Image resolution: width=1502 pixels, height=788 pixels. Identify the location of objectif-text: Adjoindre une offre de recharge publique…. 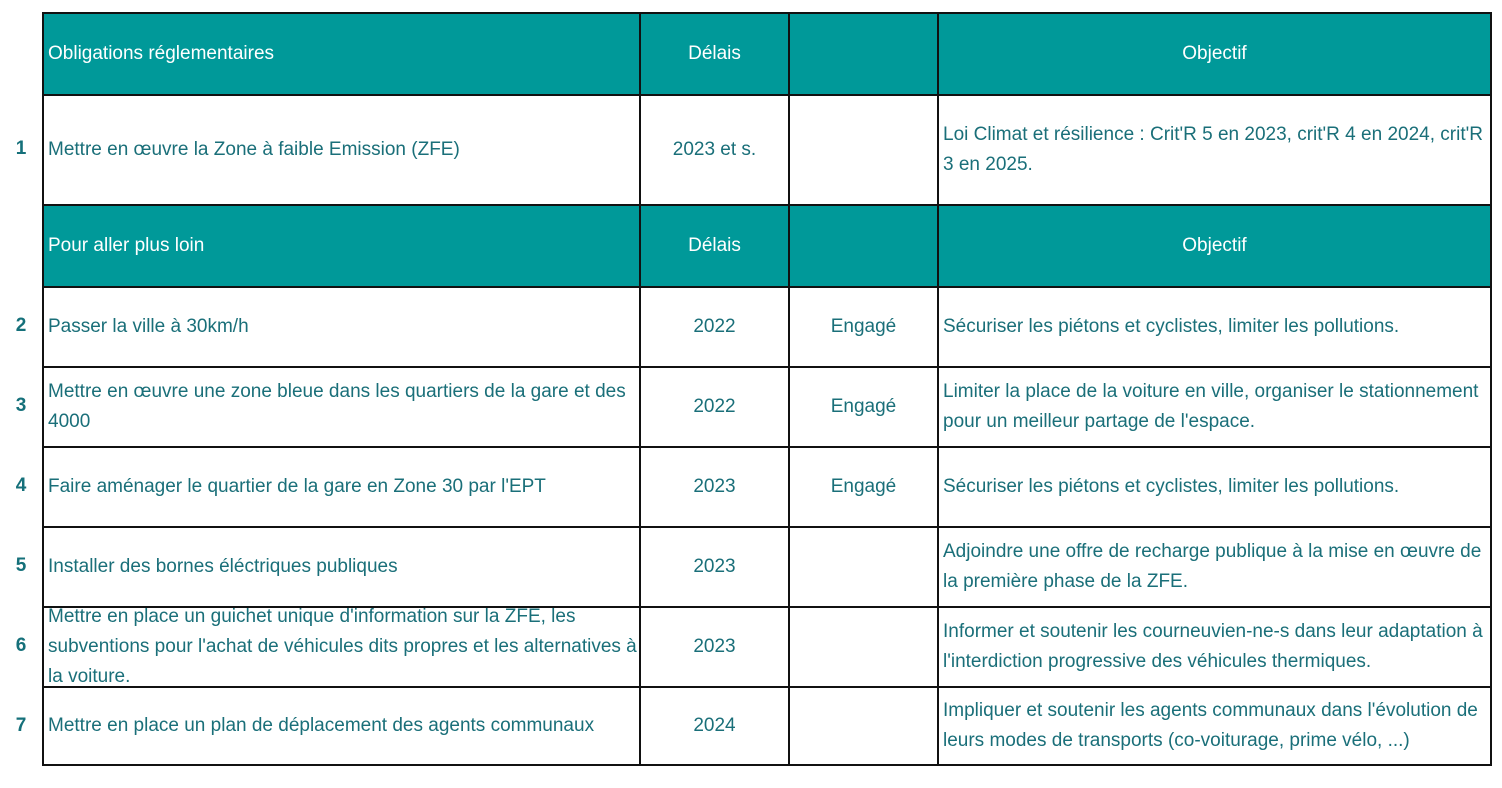
(1212, 566).